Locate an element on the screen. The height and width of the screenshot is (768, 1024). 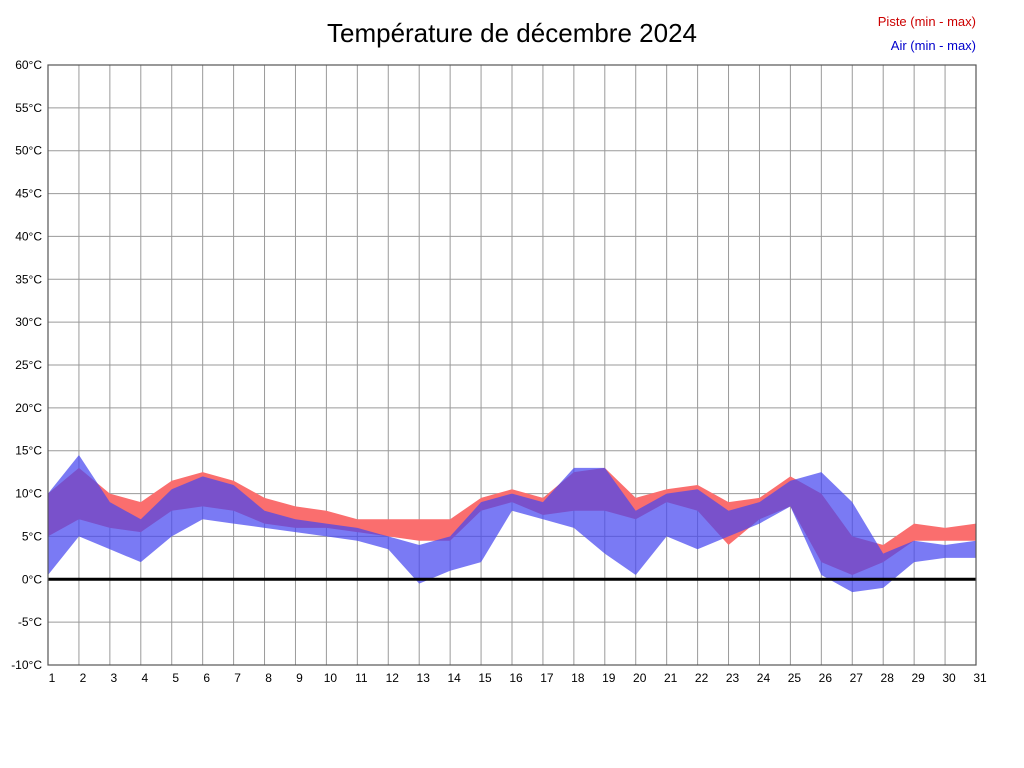
svg-text: 3 is located at coordinates (114, 678).